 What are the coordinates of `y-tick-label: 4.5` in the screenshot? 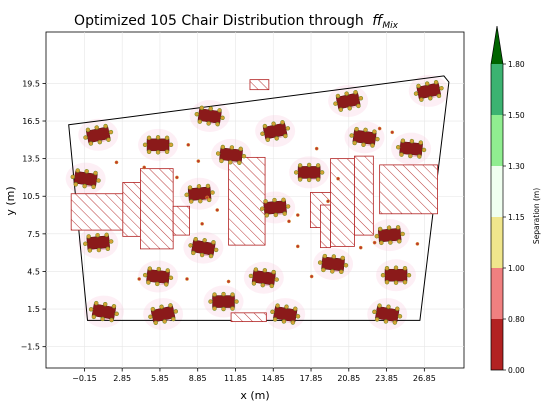 It's located at (33, 271).